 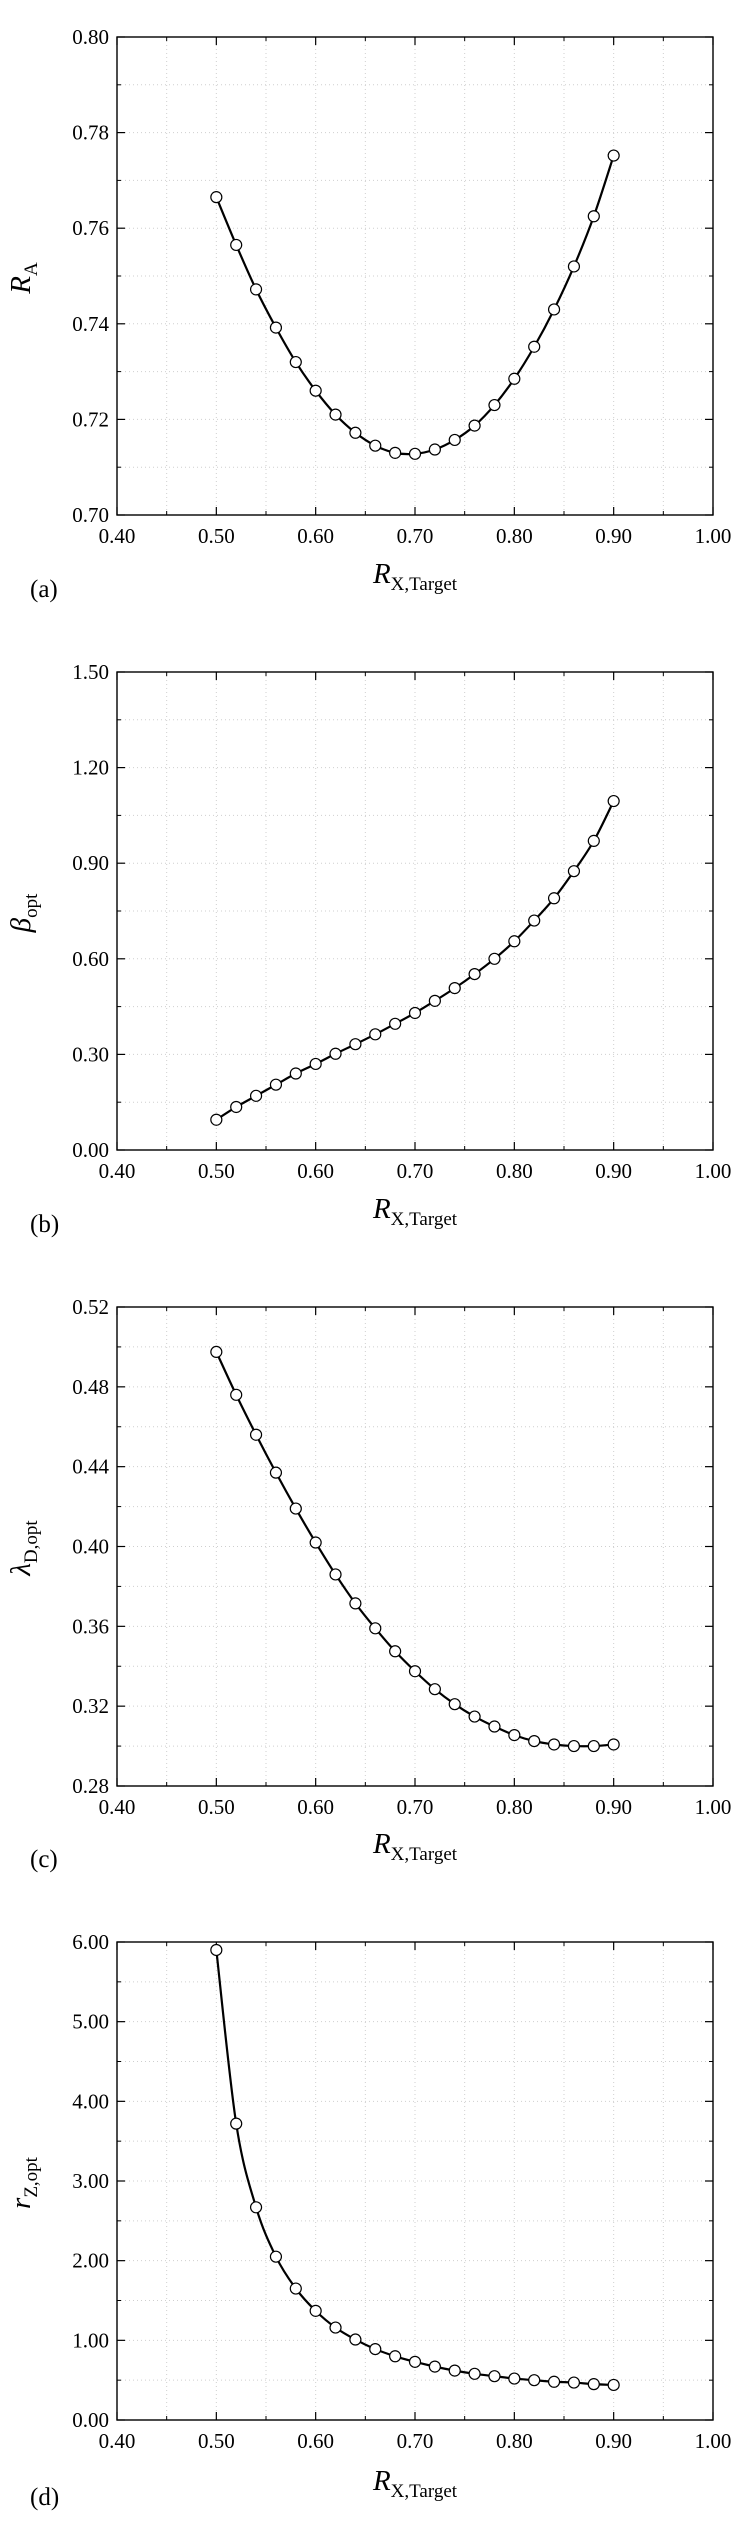 I want to click on y-tick-label: 0.36, so click(x=90, y=1626).